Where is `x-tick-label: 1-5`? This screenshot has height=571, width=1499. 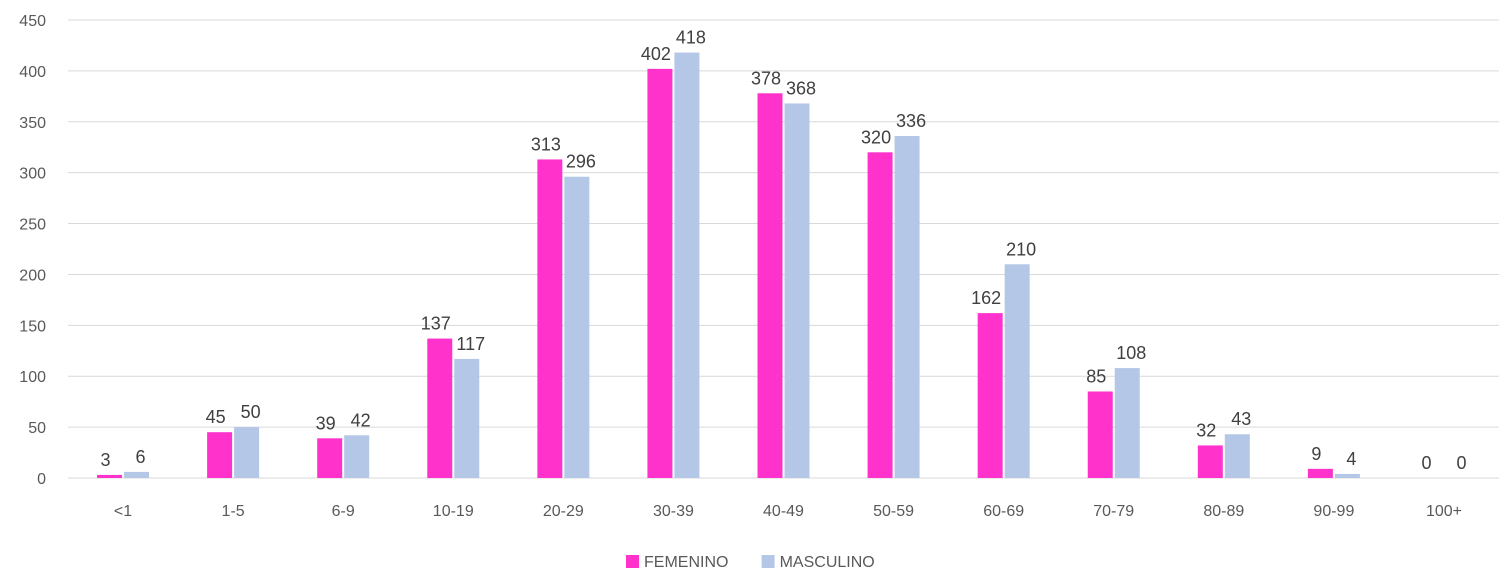 x-tick-label: 1-5 is located at coordinates (233, 511).